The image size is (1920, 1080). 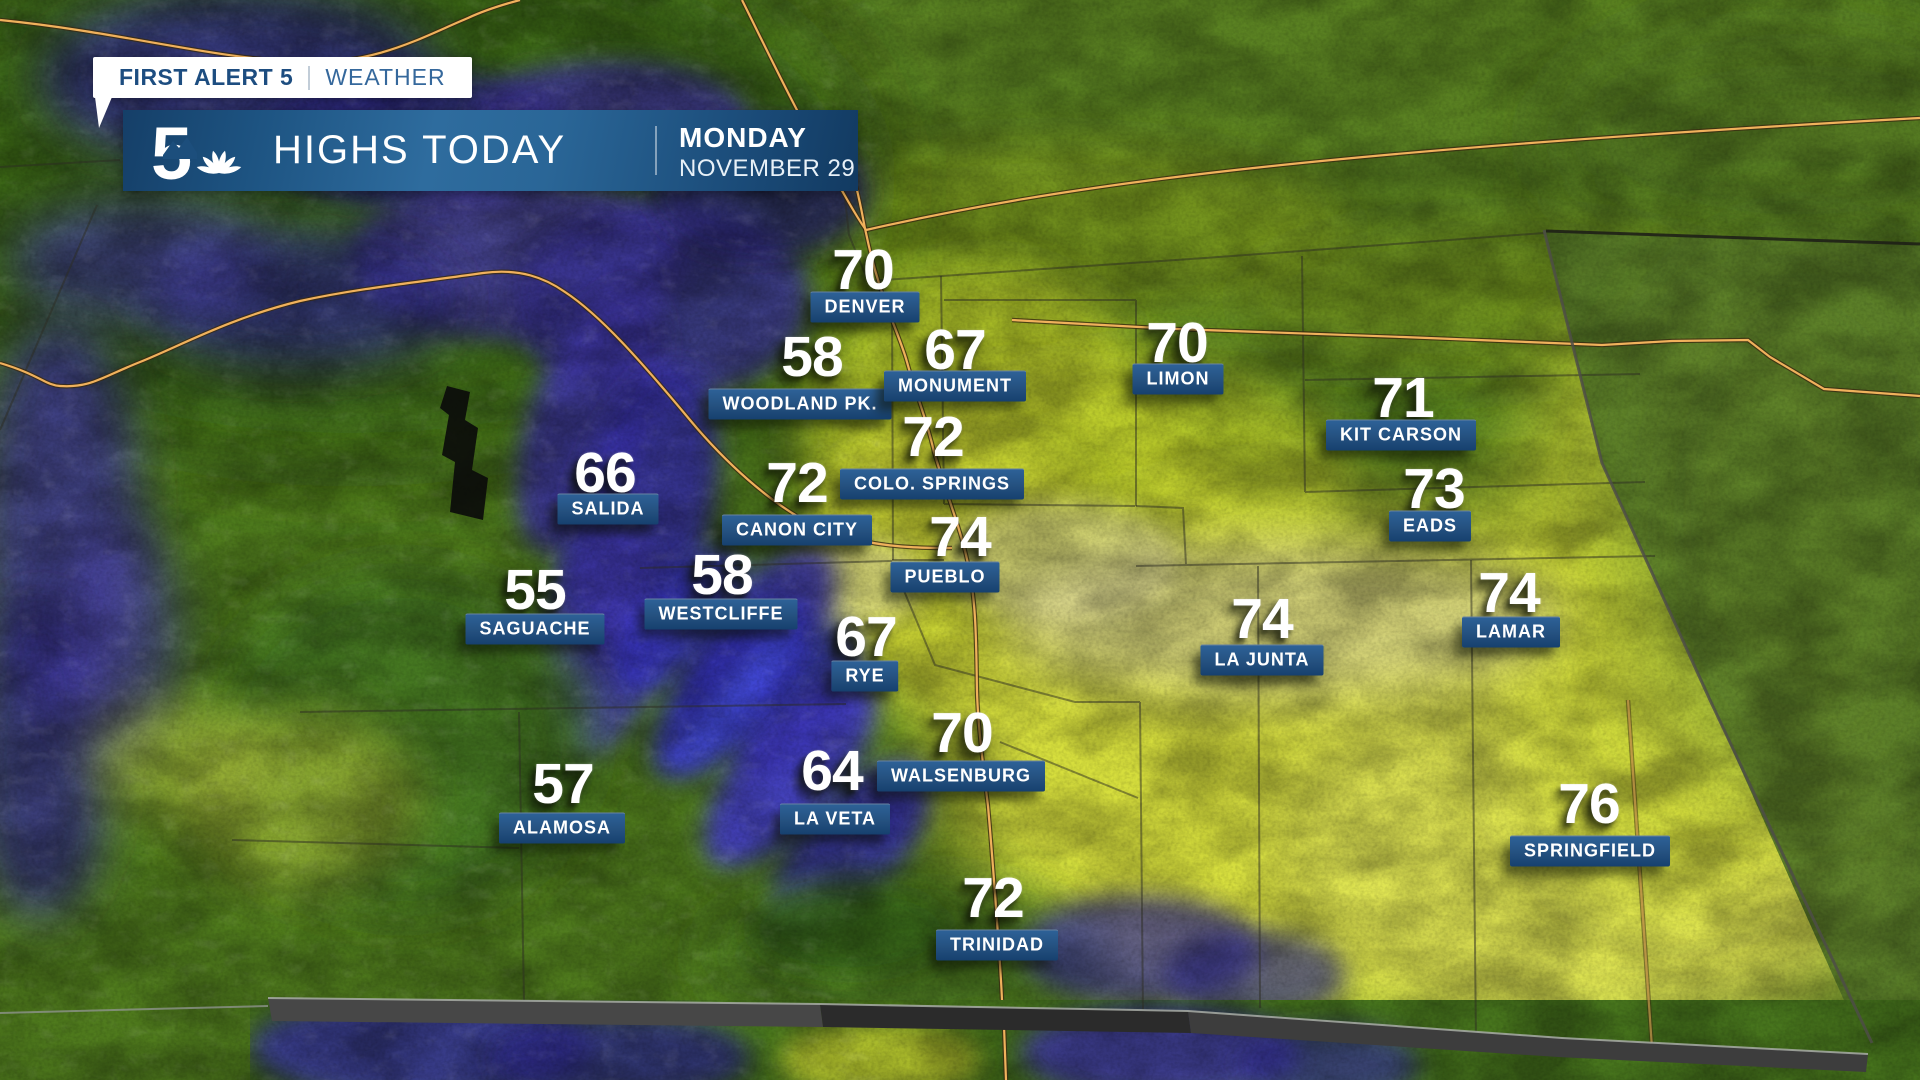 What do you see at coordinates (219, 162) in the screenshot?
I see `peacock-icon` at bounding box center [219, 162].